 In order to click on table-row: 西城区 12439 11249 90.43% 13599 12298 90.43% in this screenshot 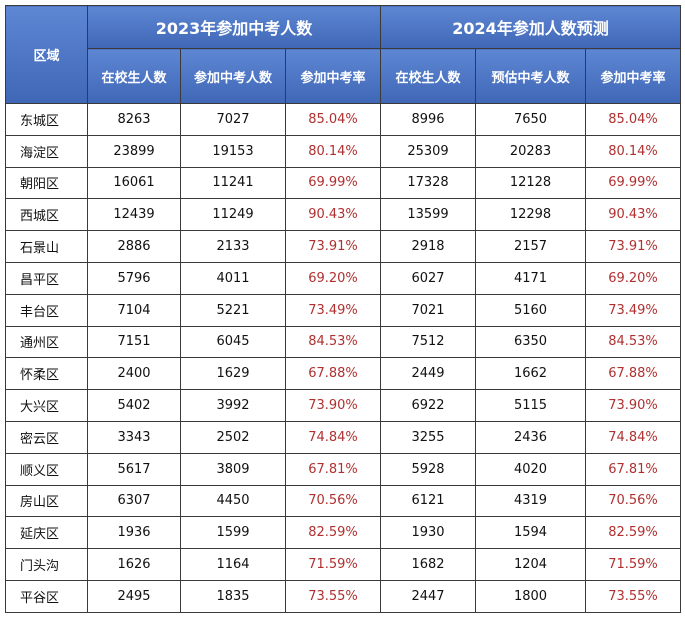, I will do `click(343, 215)`.